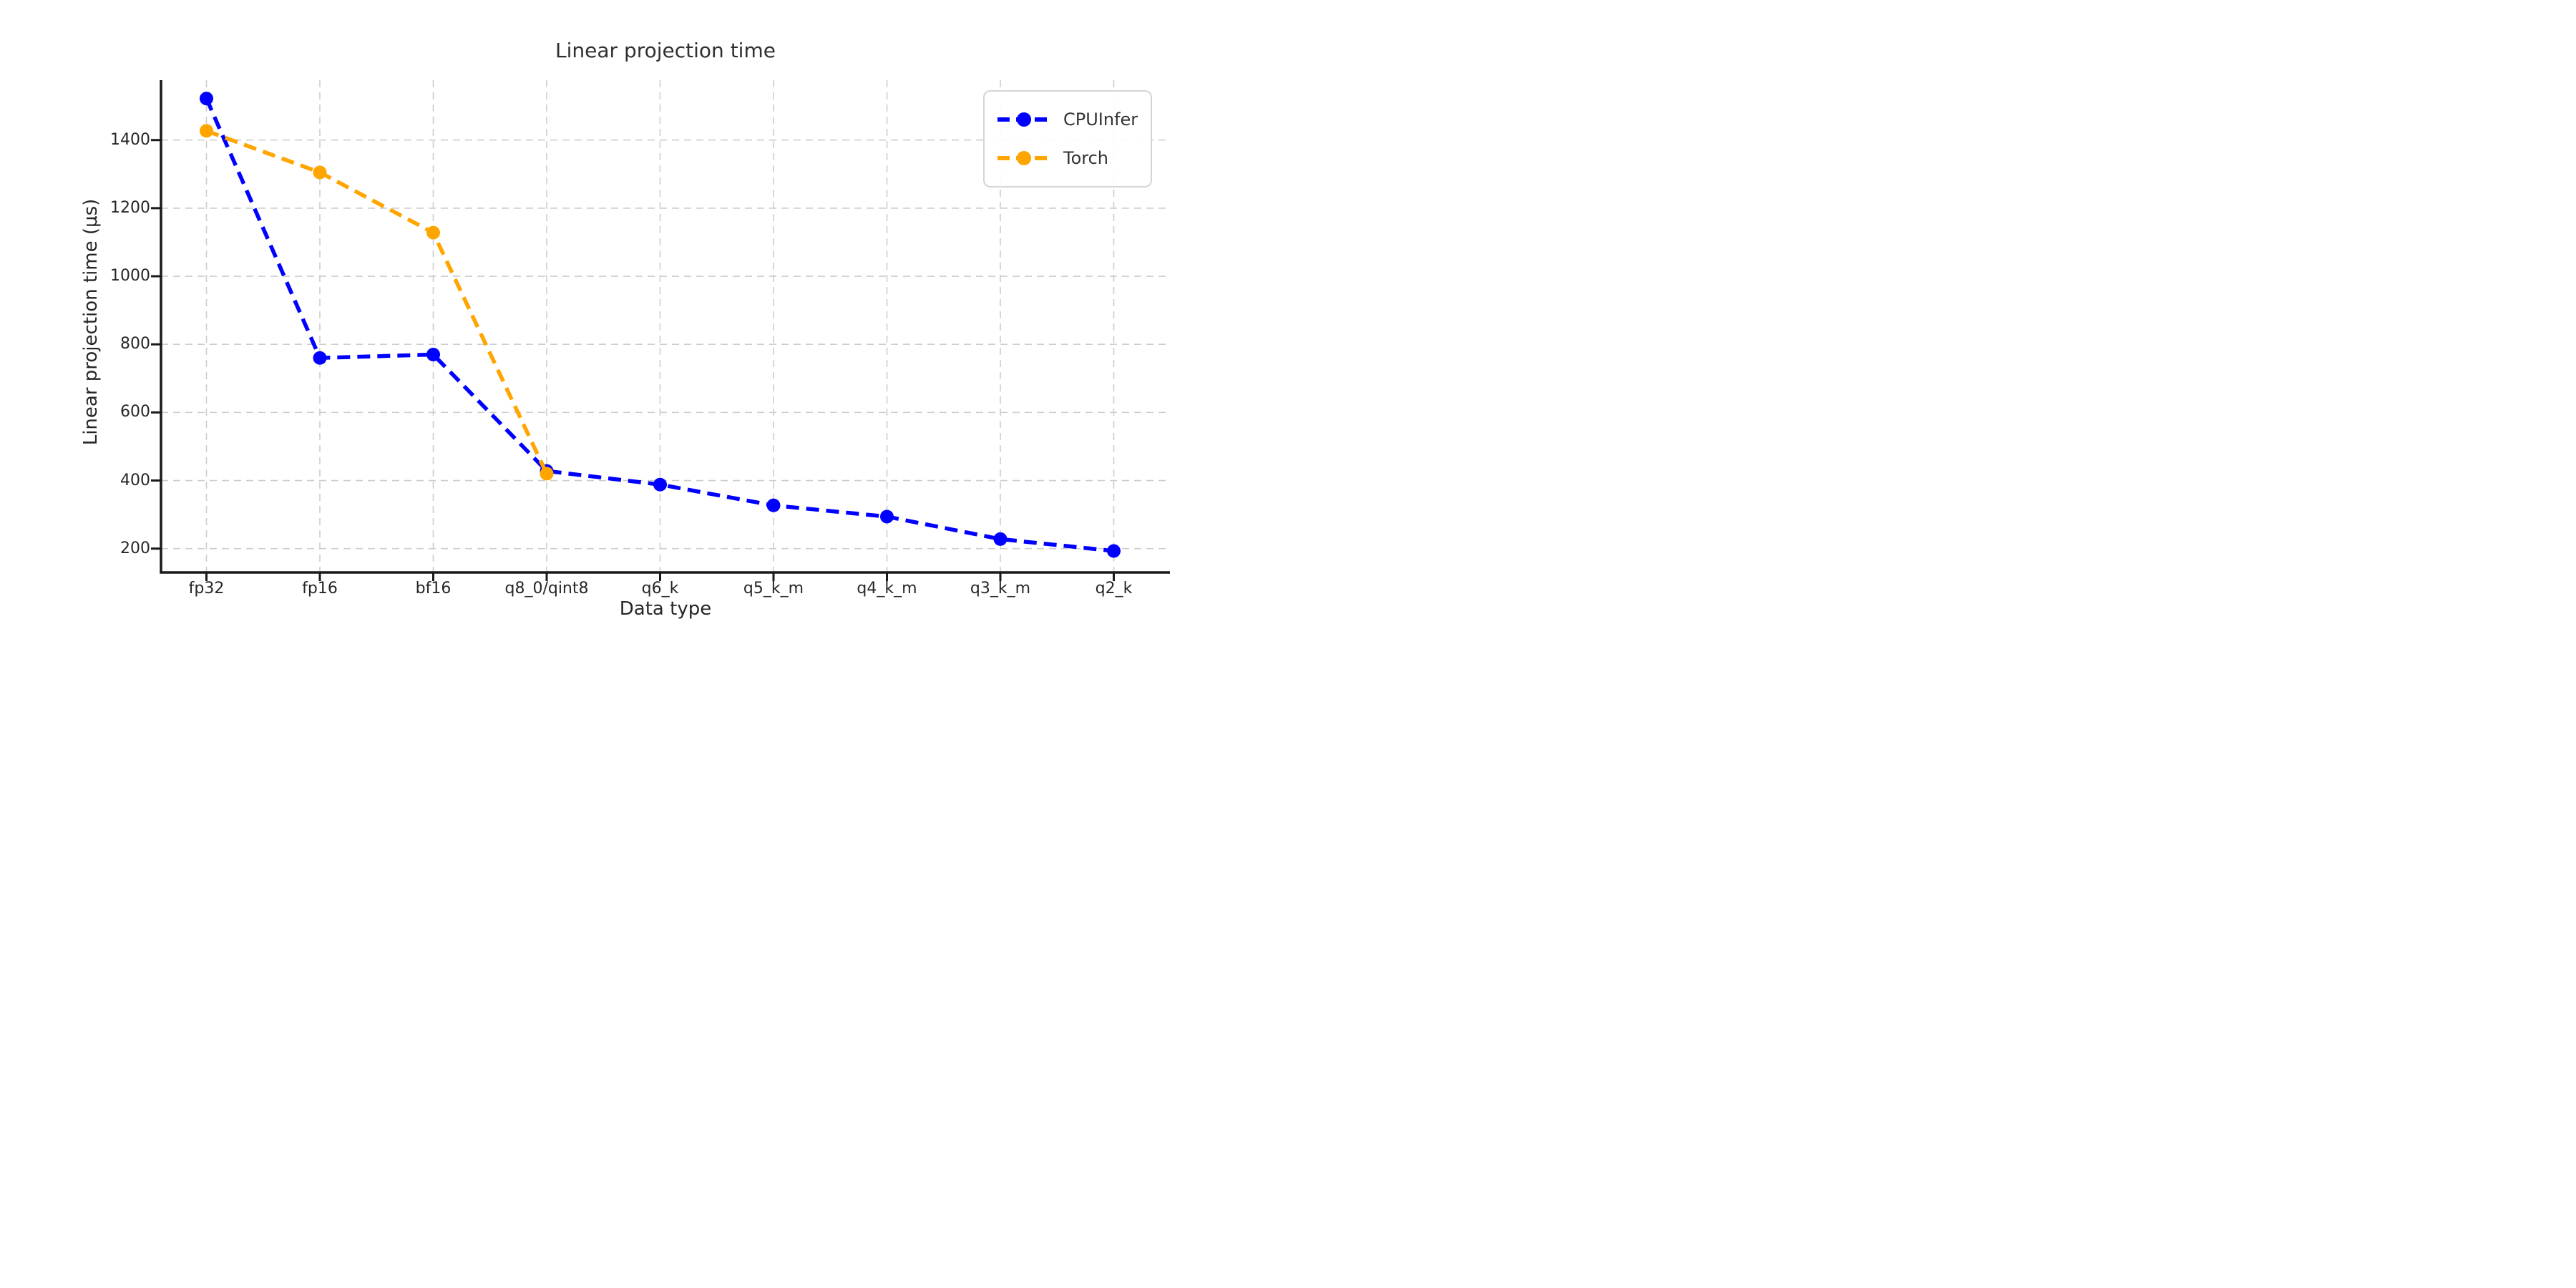  Describe the element at coordinates (1100, 119) in the screenshot. I see `legend-label-cpuinfer: CPUInfer` at that location.